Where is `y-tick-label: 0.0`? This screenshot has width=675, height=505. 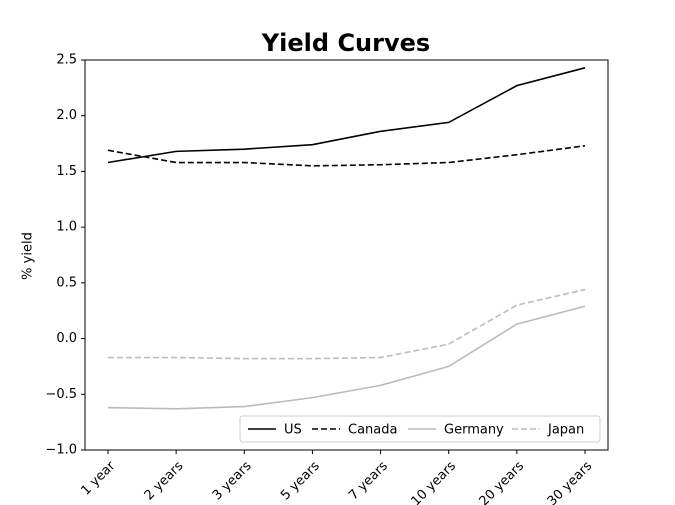
y-tick-label: 0.0 is located at coordinates (66, 338).